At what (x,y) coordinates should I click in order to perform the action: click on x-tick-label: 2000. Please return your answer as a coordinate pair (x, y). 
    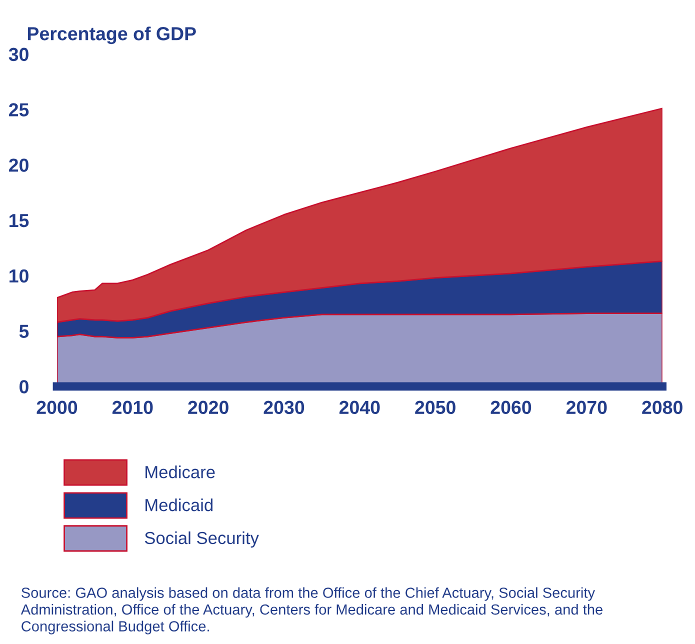
    Looking at the image, I should click on (57, 407).